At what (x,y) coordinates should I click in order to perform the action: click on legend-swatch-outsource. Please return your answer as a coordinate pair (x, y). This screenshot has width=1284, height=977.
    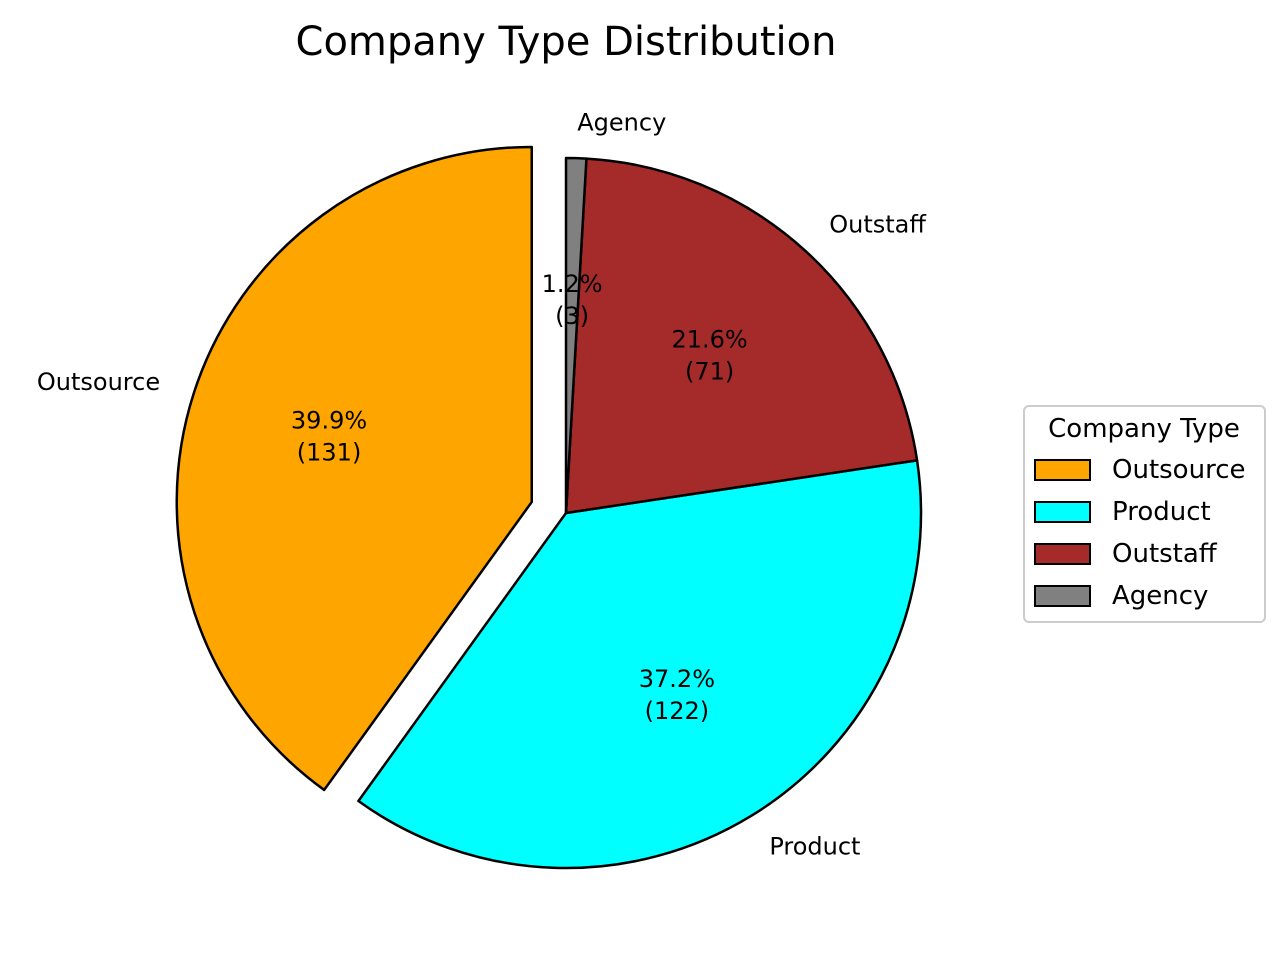
    Looking at the image, I should click on (1062, 470).